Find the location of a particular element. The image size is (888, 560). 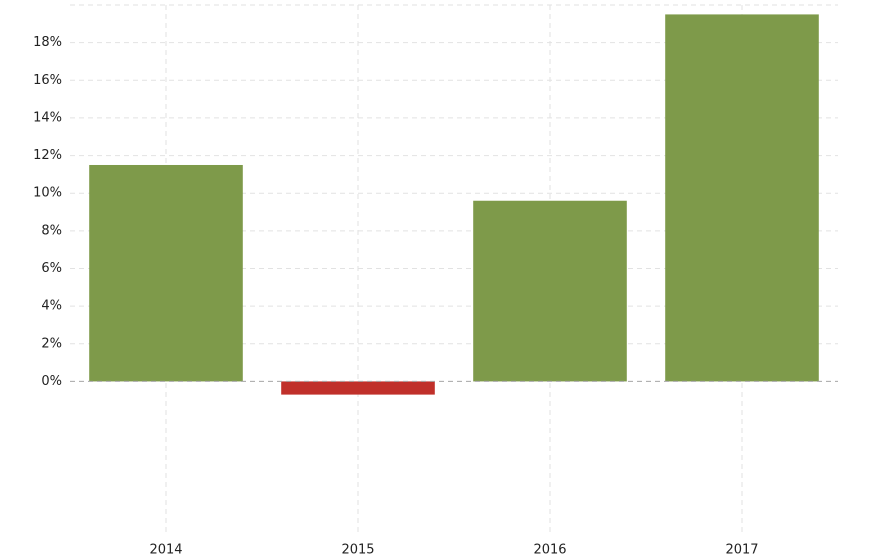

y-tick-label: 4% is located at coordinates (51, 306).